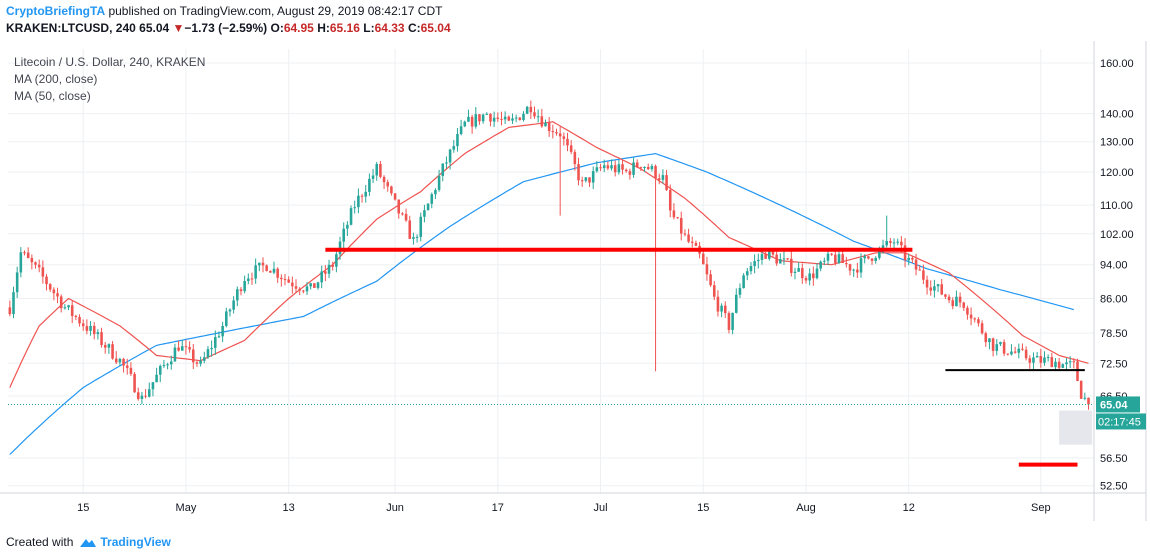  I want to click on countdown-tag-label: 02:17:45, so click(1119, 422).